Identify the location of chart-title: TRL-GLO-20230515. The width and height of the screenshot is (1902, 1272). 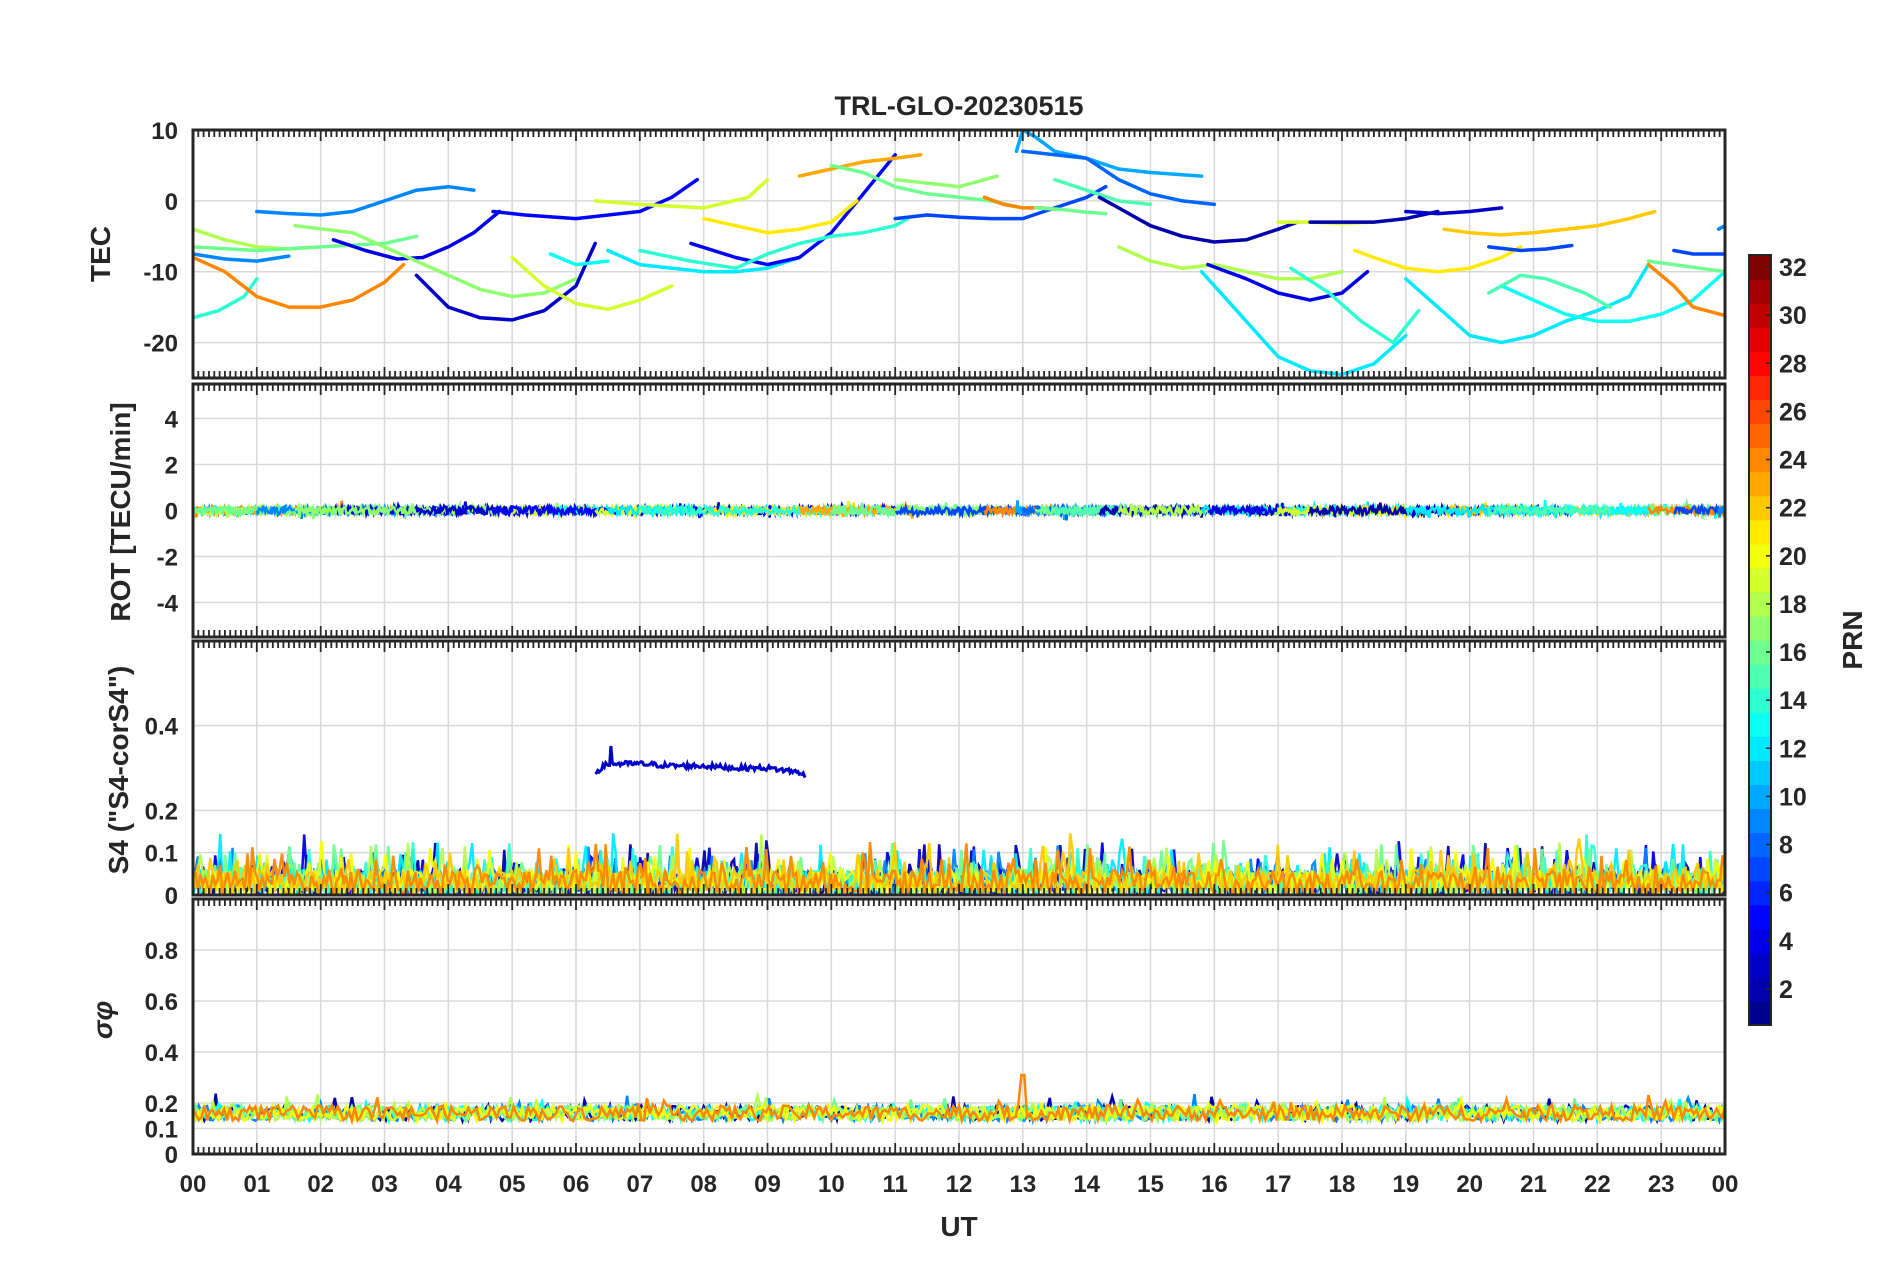
(958, 106).